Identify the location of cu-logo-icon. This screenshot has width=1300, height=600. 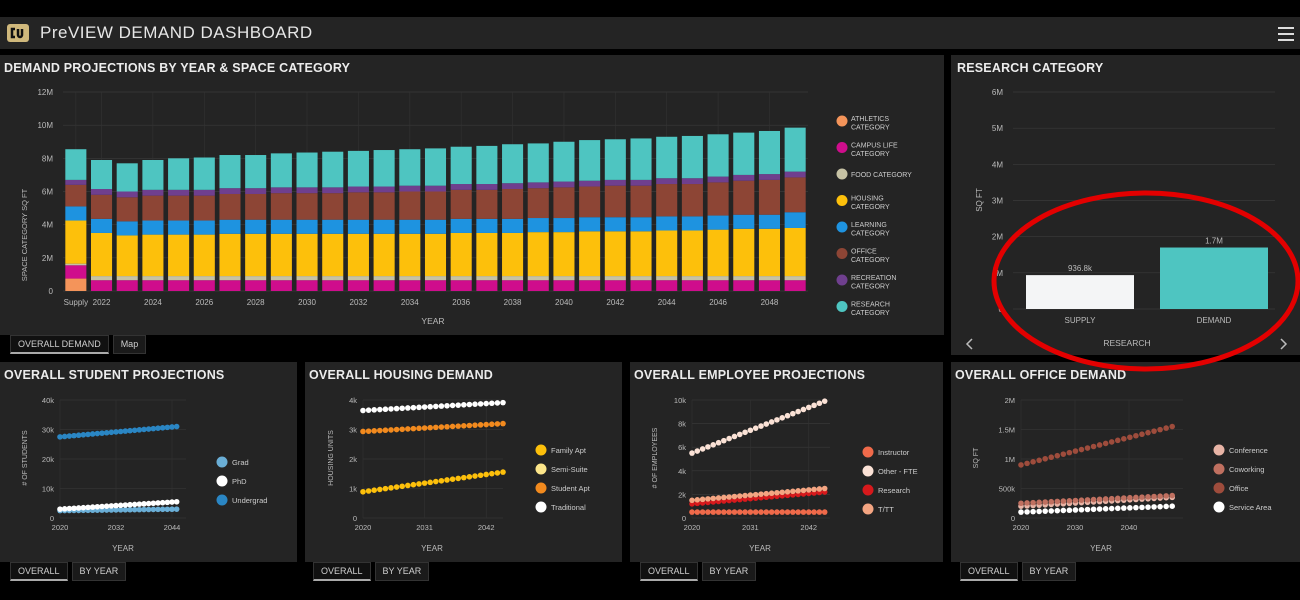
(18, 33).